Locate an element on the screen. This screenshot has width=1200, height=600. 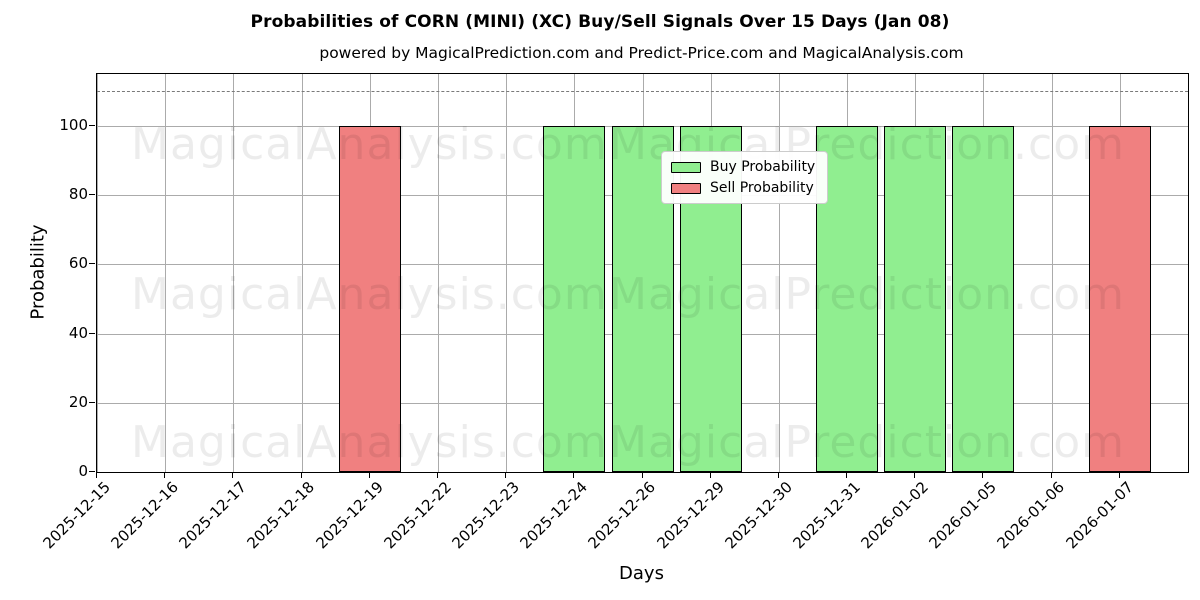
x-tick-label: 2025-12-19 is located at coordinates (349, 515).